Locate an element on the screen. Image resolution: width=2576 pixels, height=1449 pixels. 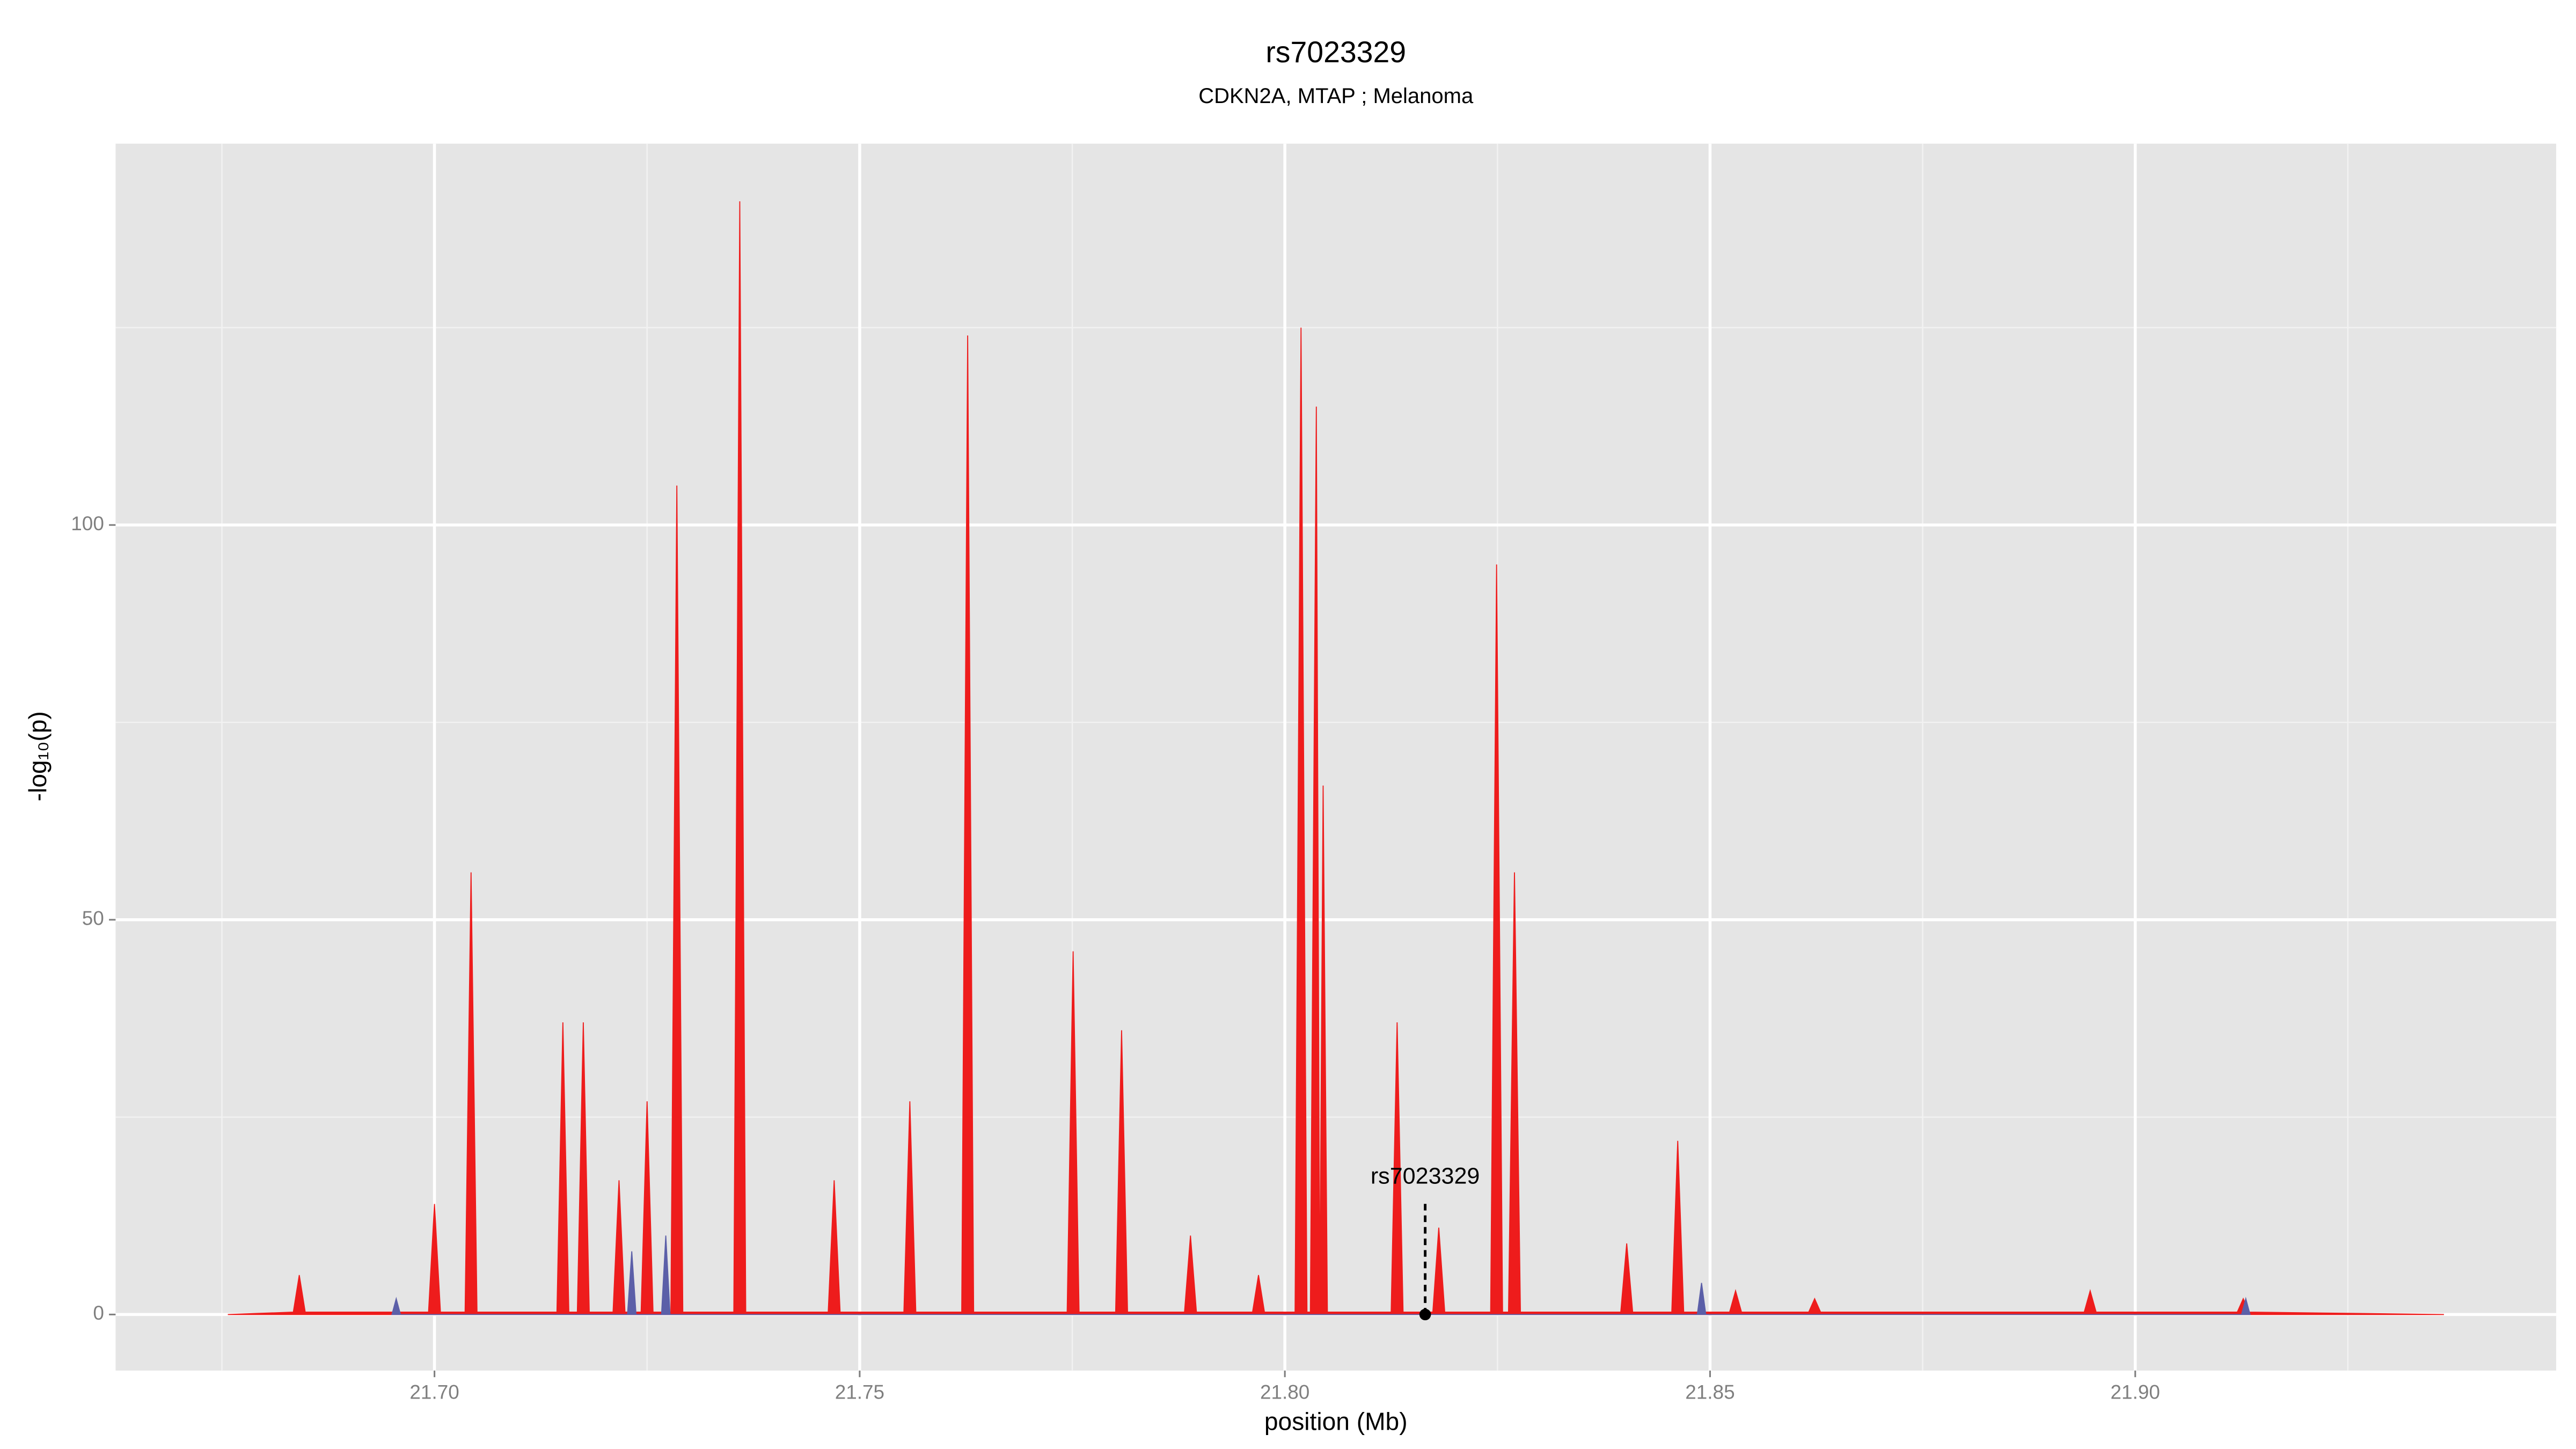
x-tick-label: 21.90 is located at coordinates (2135, 1392).